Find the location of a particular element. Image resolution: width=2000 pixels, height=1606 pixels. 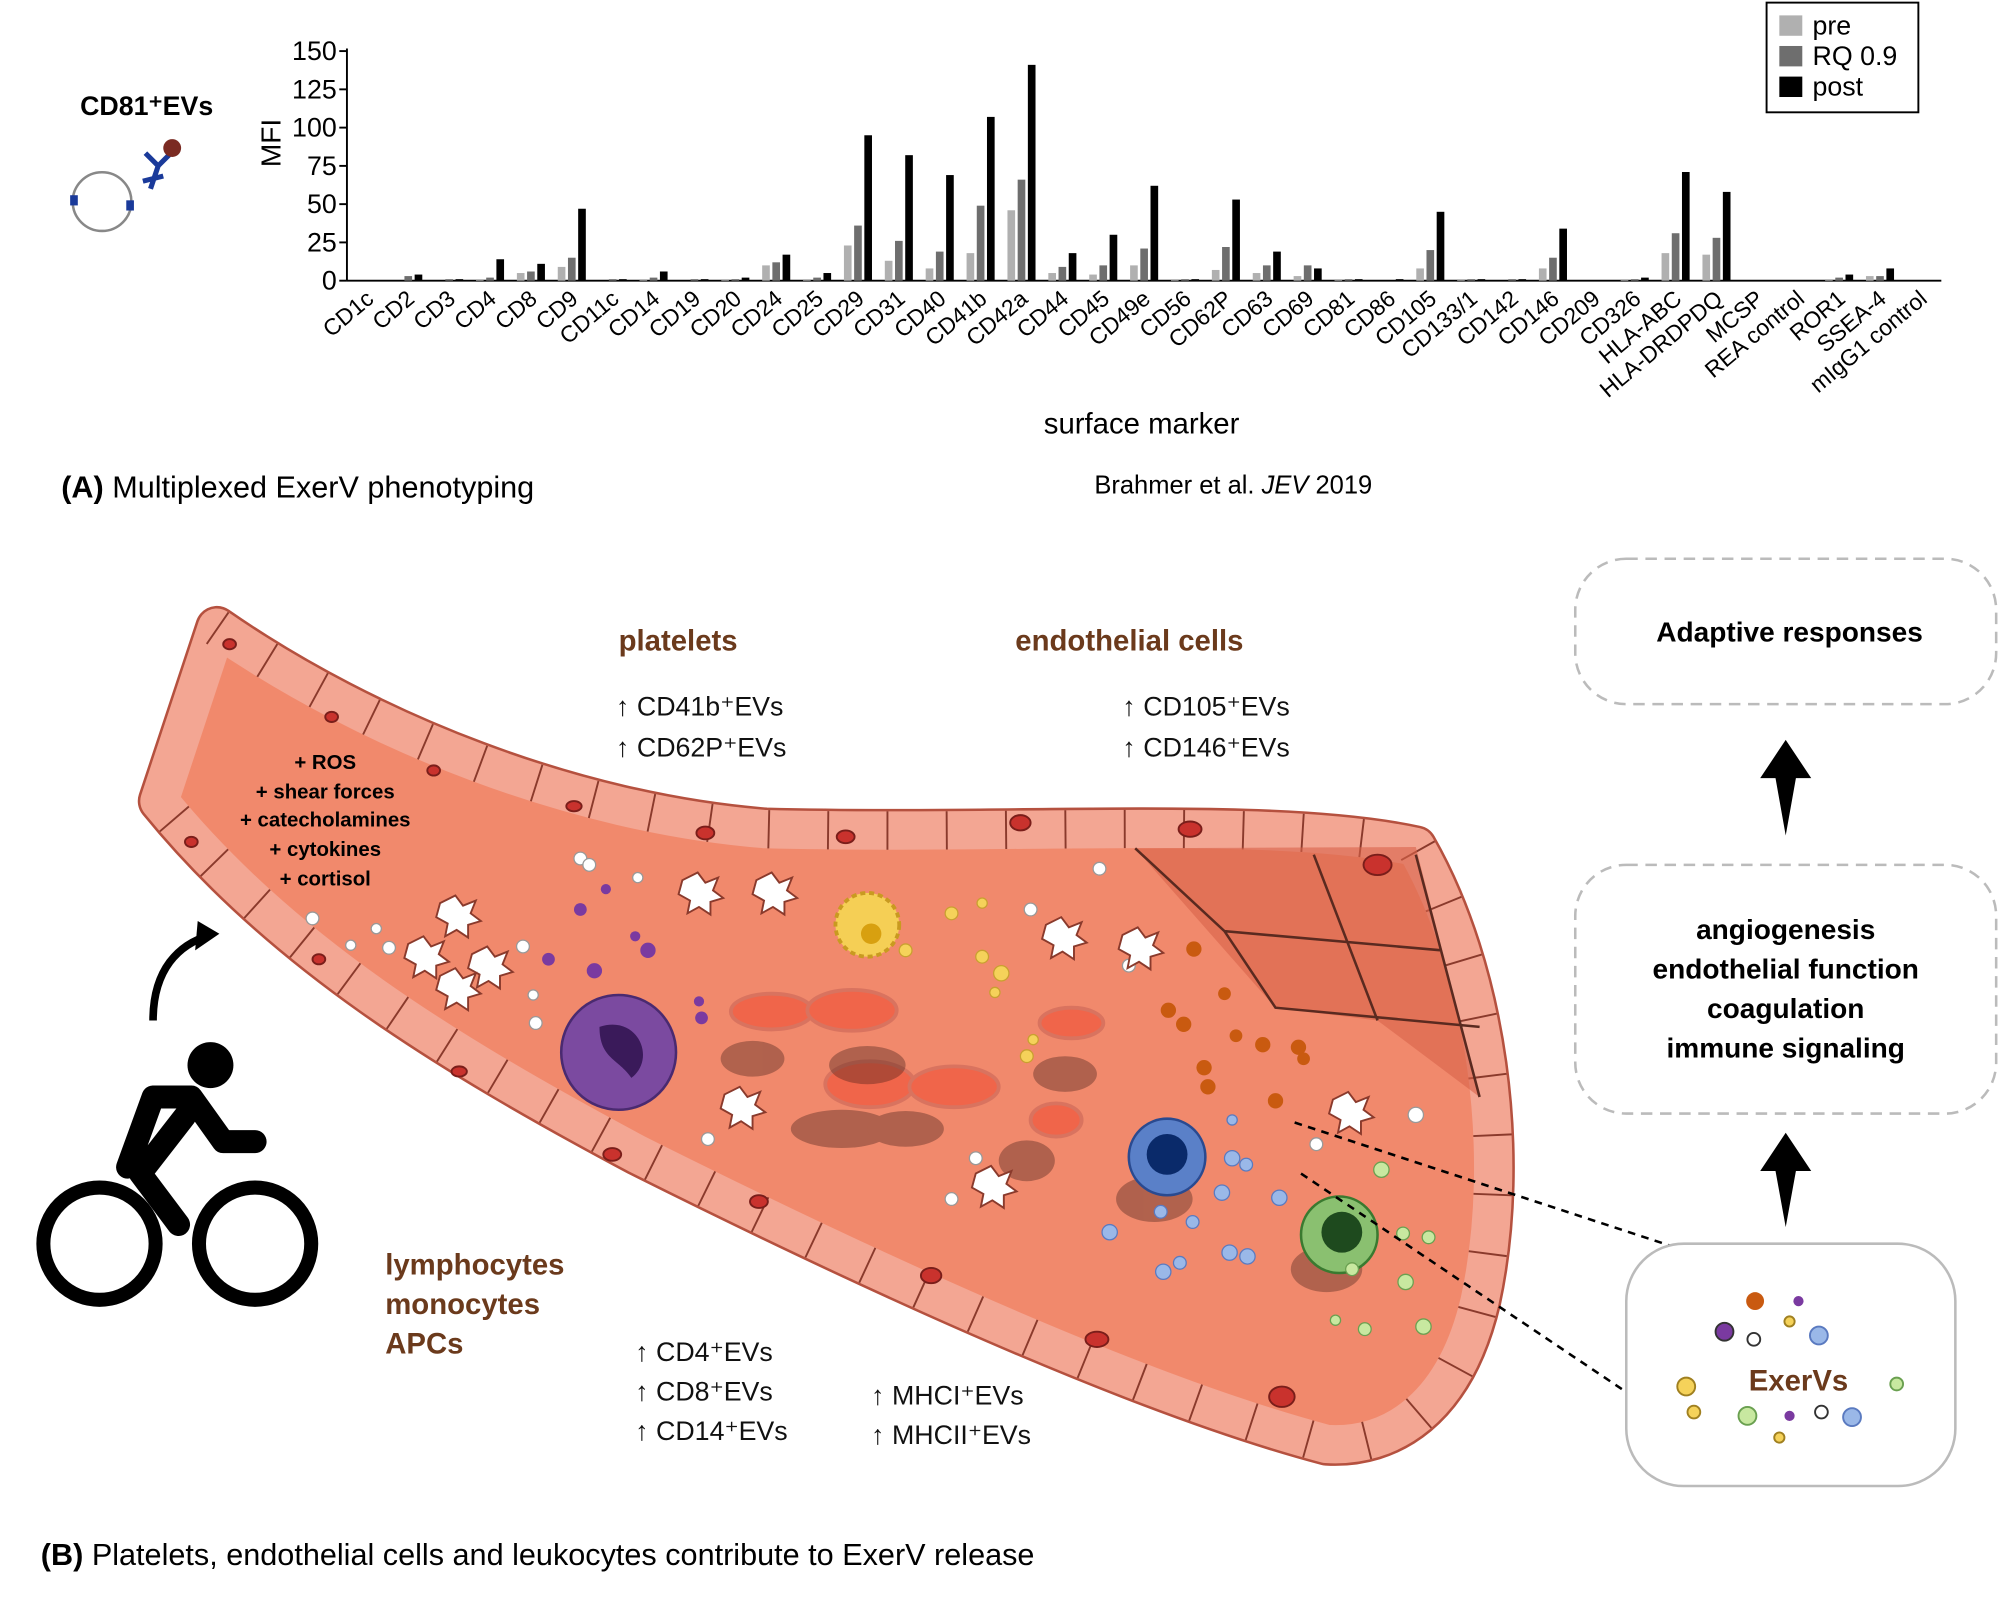

citation-authors: Brahmer et al. is located at coordinates (1177, 486).